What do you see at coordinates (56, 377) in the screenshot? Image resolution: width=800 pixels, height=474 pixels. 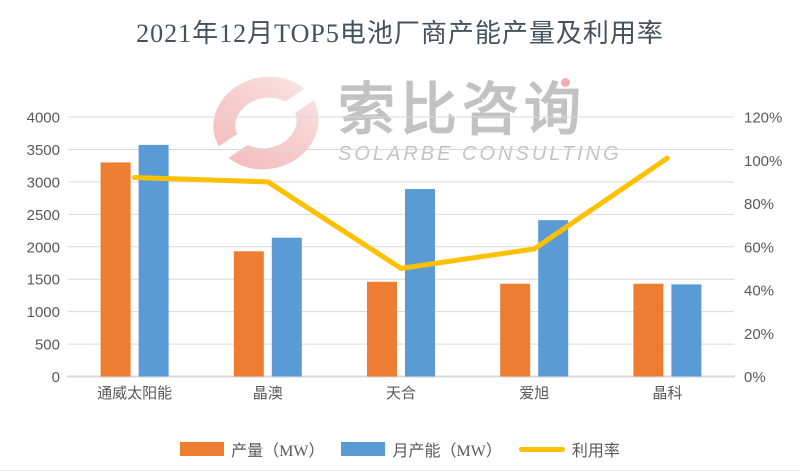 I see `left-axis-tick-label: 0` at bounding box center [56, 377].